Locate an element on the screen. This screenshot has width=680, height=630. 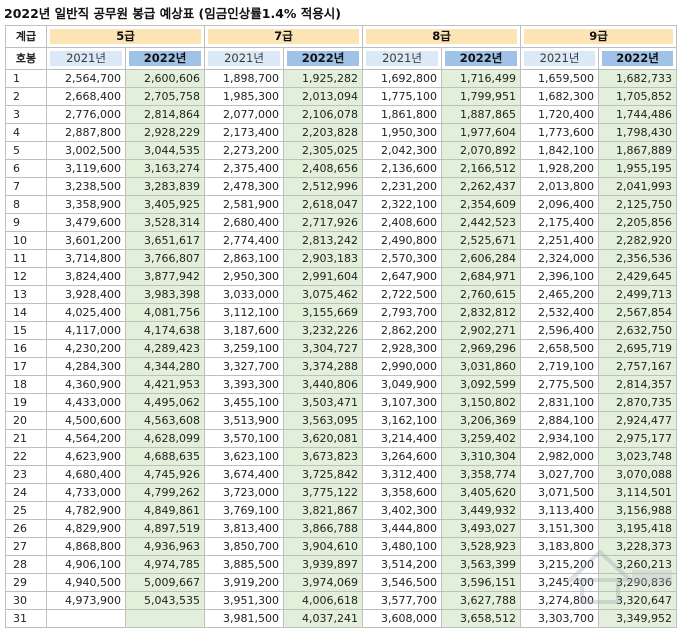
salary-2022-cell: 3,206,369 is located at coordinates (481, 420).